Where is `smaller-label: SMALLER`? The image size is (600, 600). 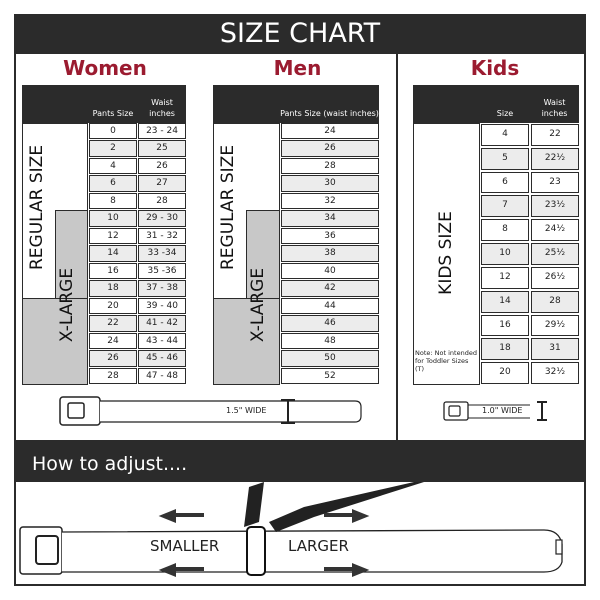
smaller-label: SMALLER is located at coordinates (185, 546).